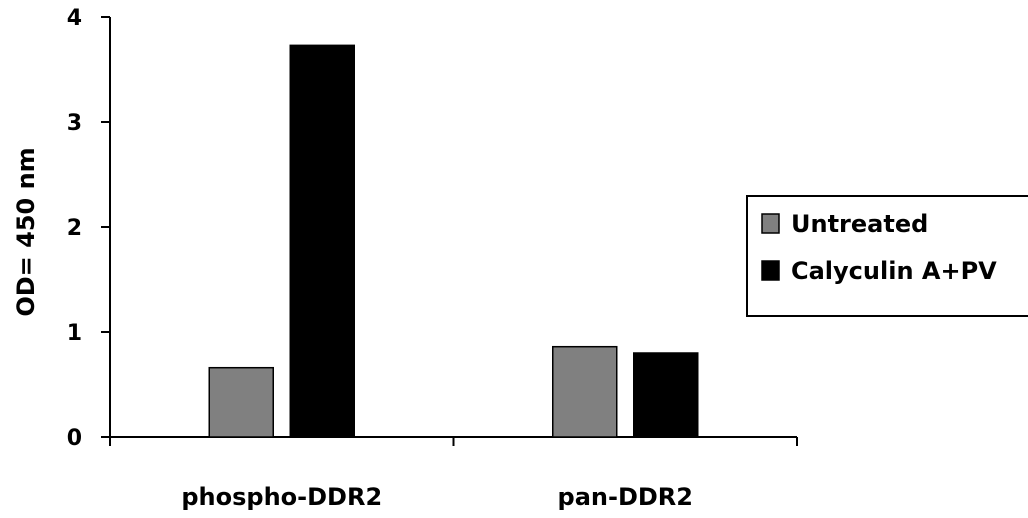 This screenshot has height=518, width=1028. Describe the element at coordinates (74, 333) in the screenshot. I see `y-tick-label: 1` at that location.